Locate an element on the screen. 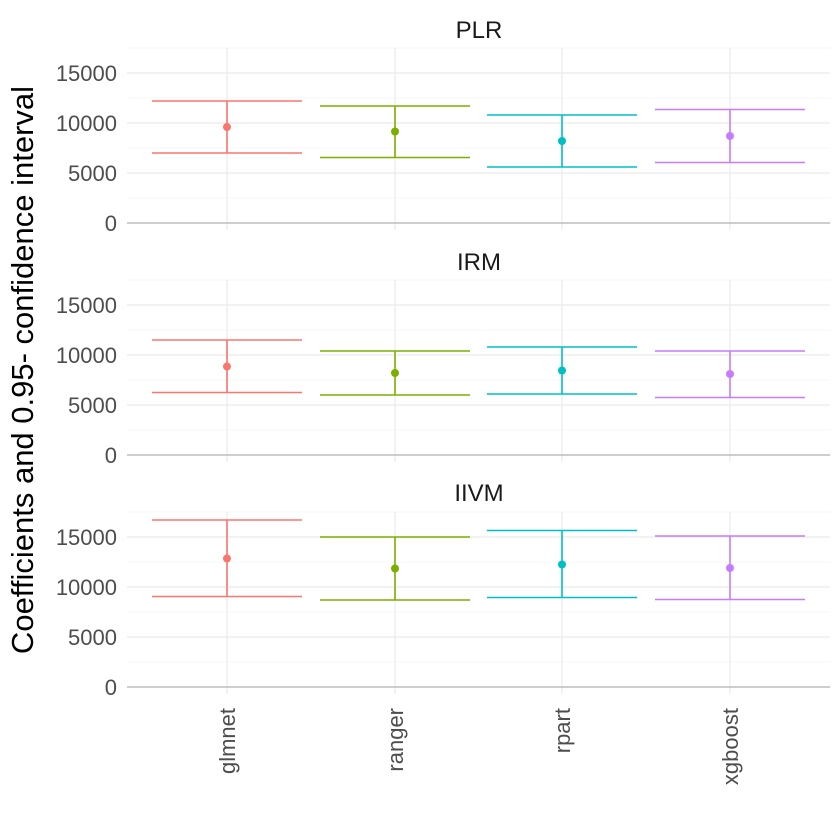  x-tick-label: glmnet is located at coordinates (227, 741).